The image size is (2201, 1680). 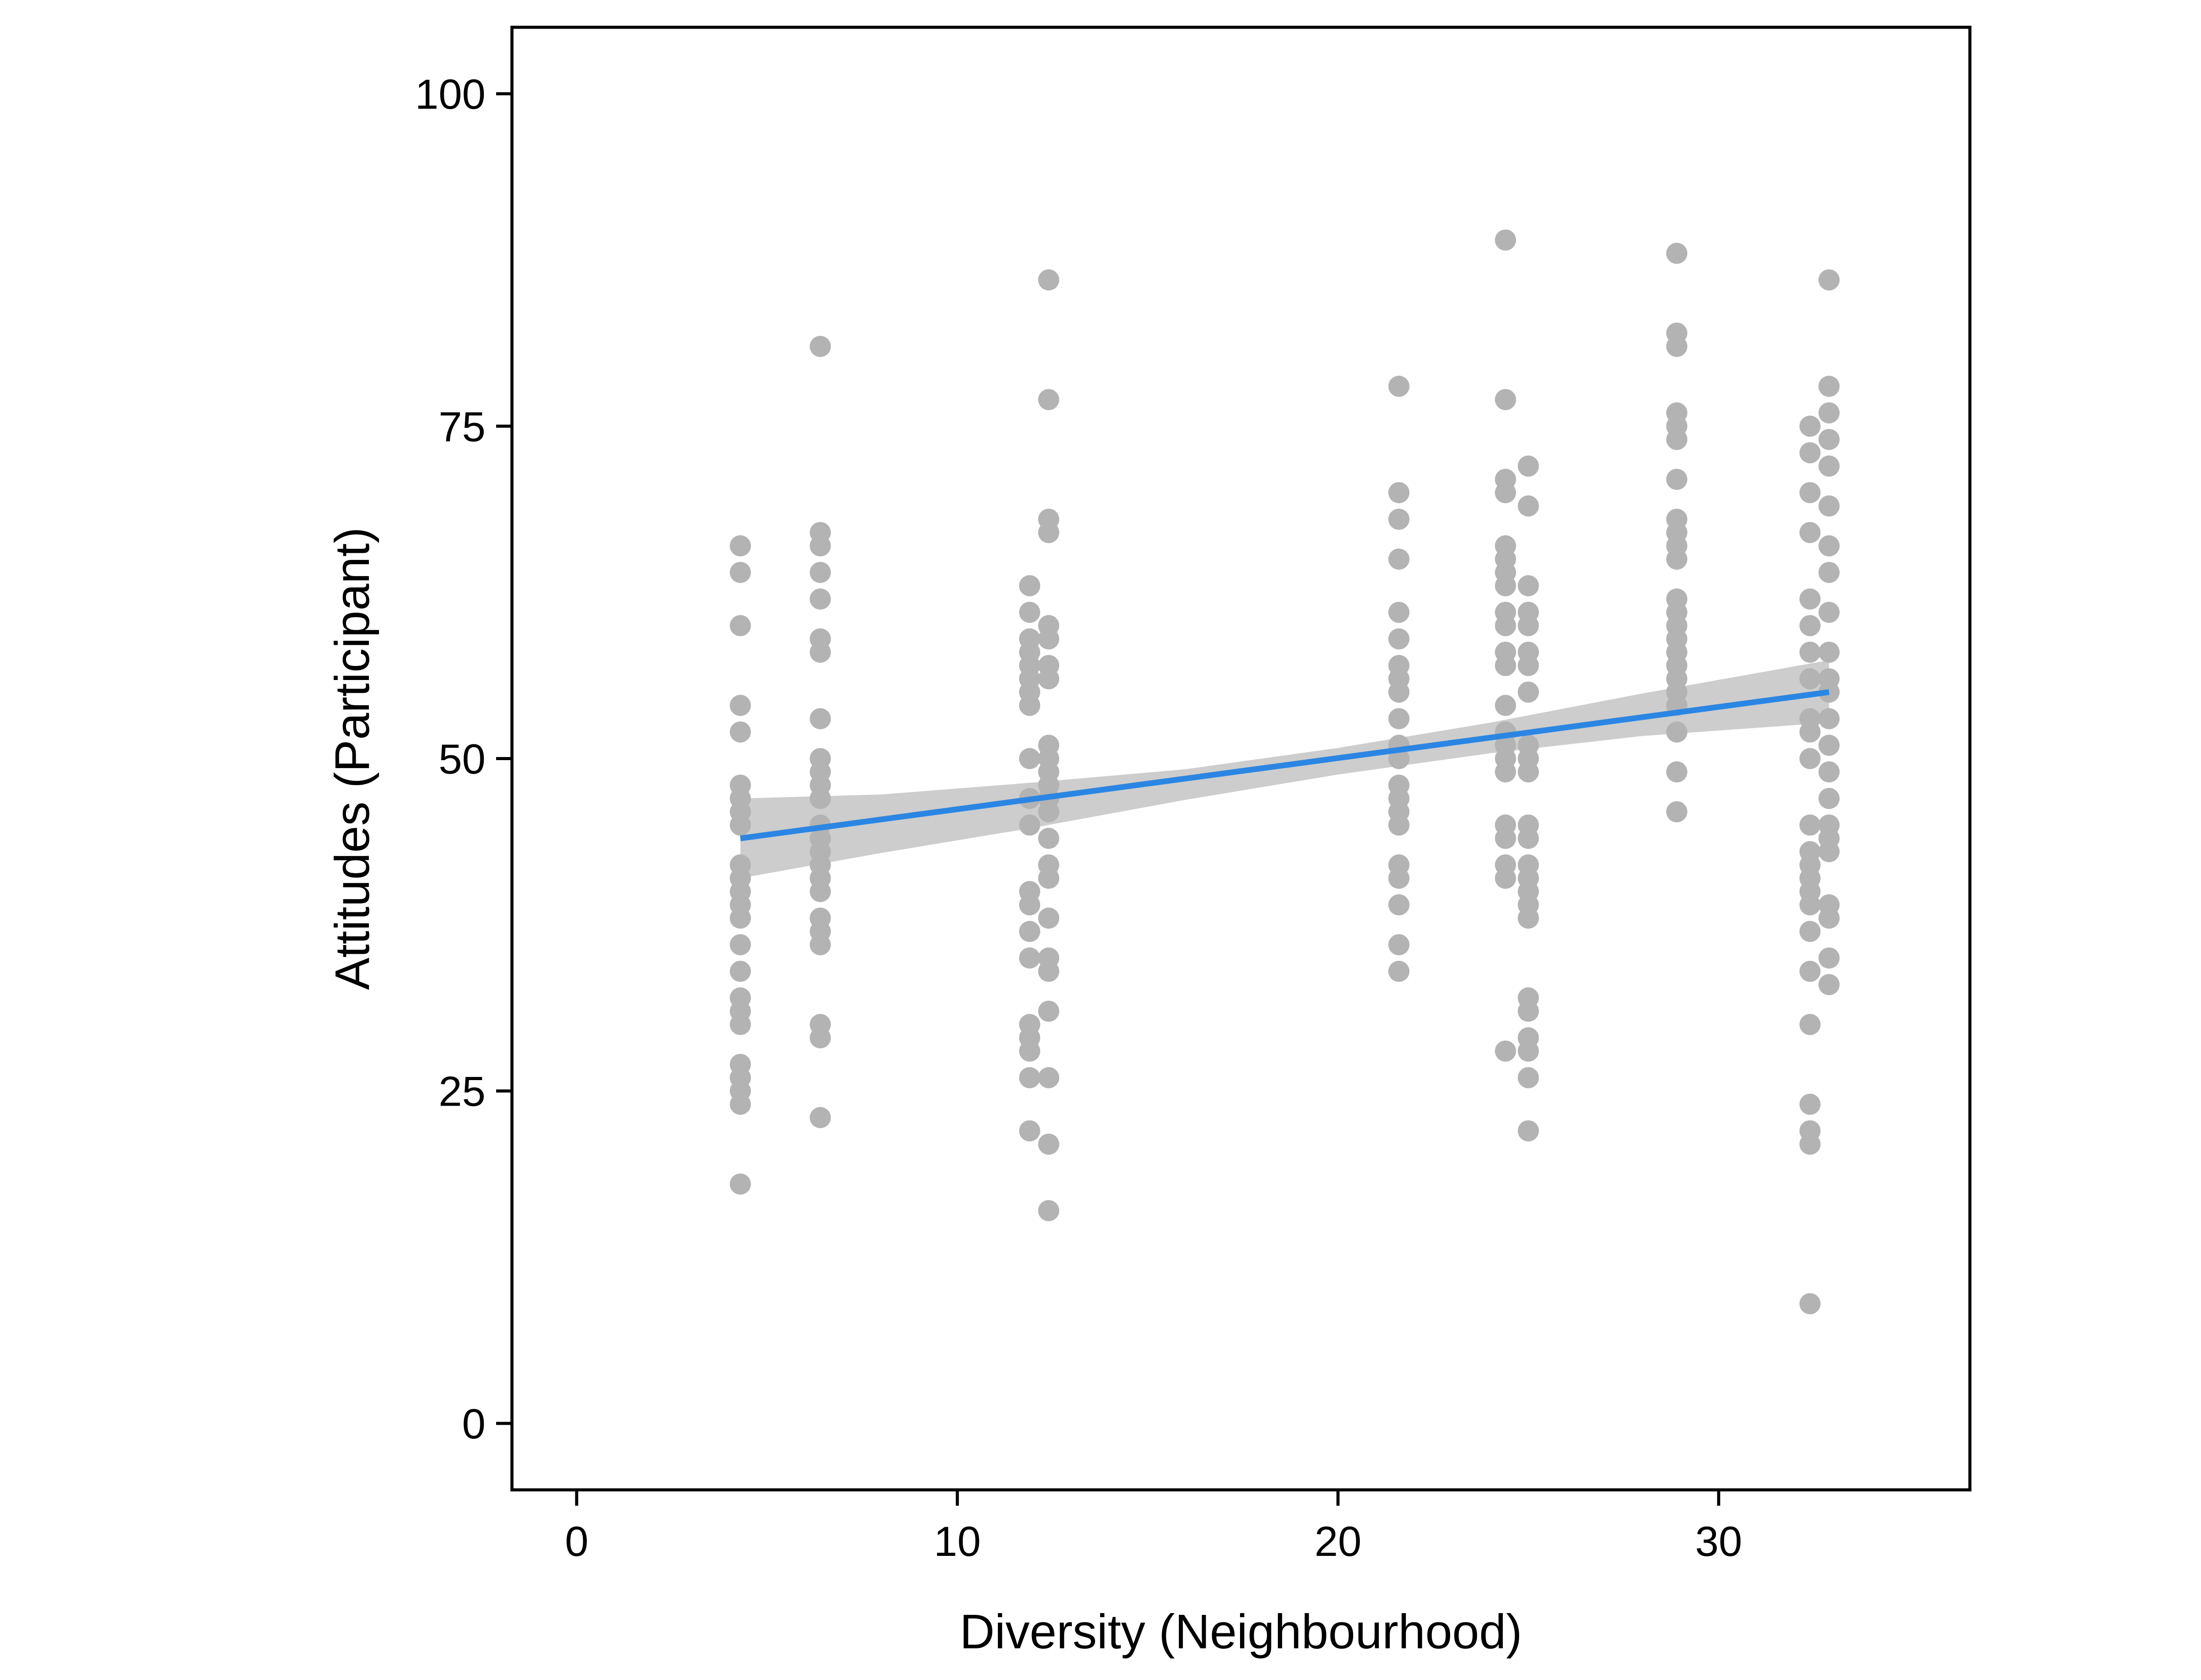 I want to click on x-tick-label: 10, so click(x=958, y=1542).